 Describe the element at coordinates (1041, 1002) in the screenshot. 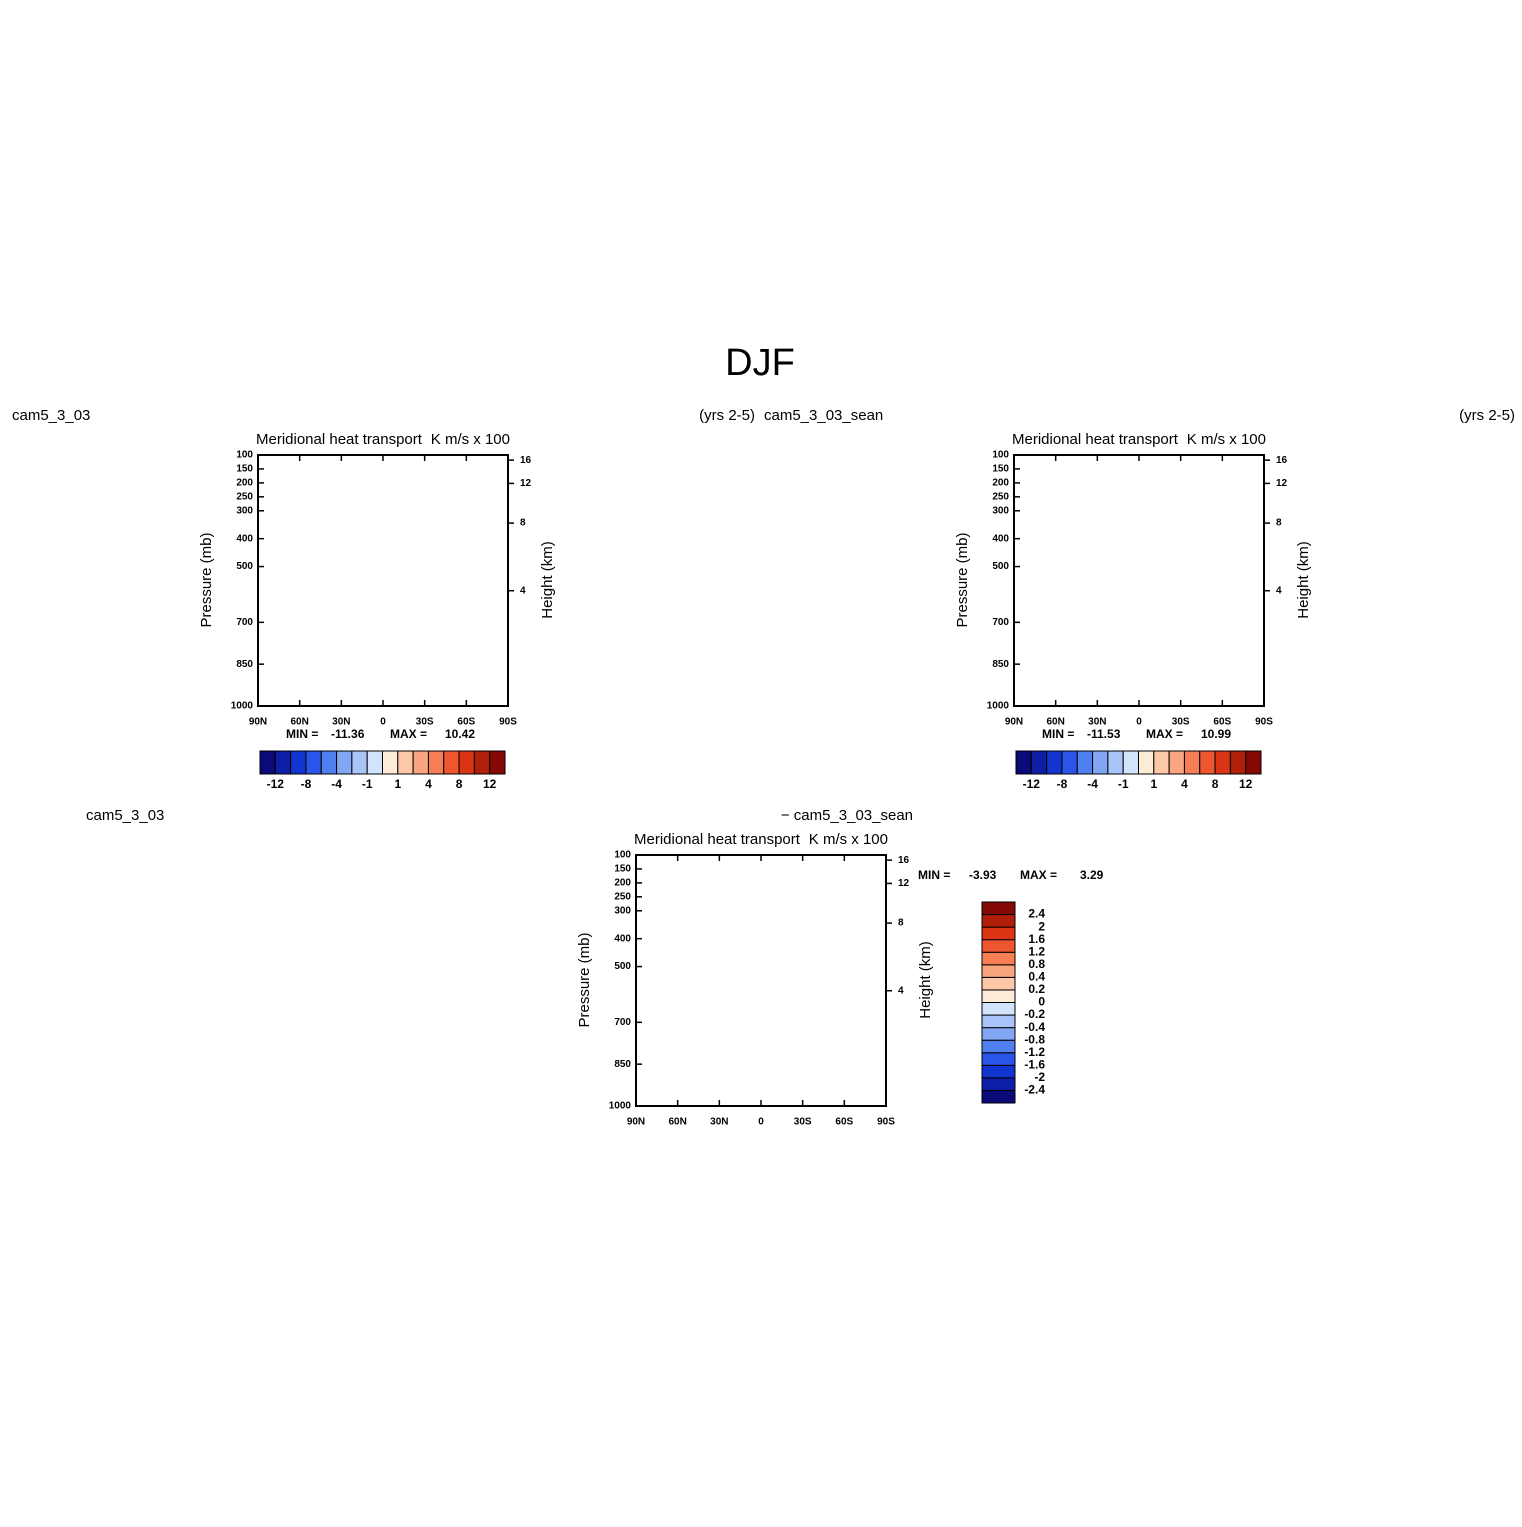

I see `colorbar-label: 0` at that location.